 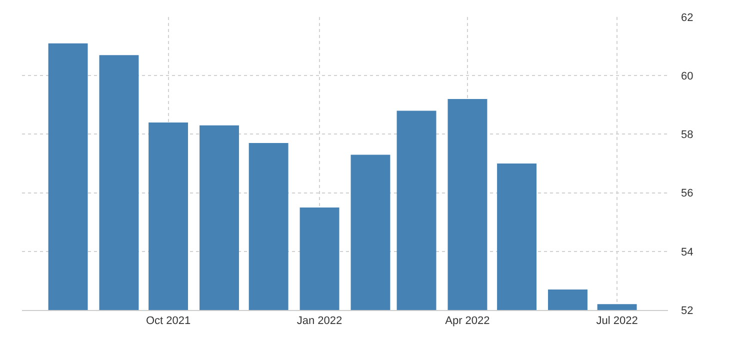 What do you see at coordinates (617, 321) in the screenshot?
I see `x-tick-label: Jul 2022` at bounding box center [617, 321].